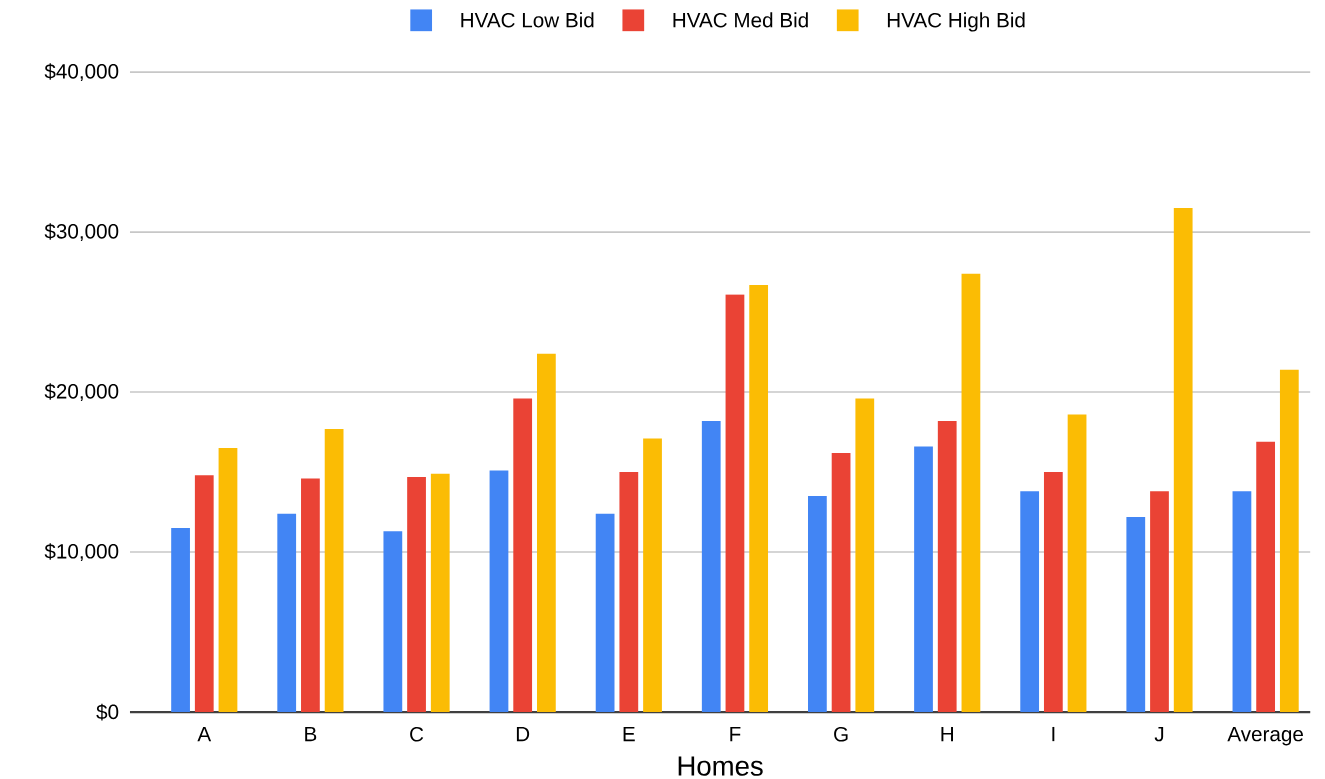 The image size is (1325, 779). What do you see at coordinates (417, 734) in the screenshot?
I see `x-tick-label: C` at bounding box center [417, 734].